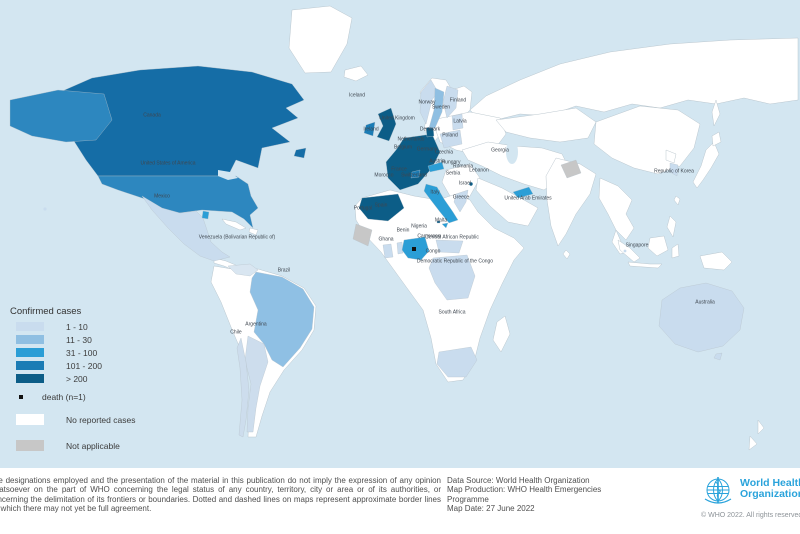 Image resolution: width=800 pixels, height=534 pixels. What do you see at coordinates (677, 200) in the screenshot?
I see `region-taiwan` at bounding box center [677, 200].